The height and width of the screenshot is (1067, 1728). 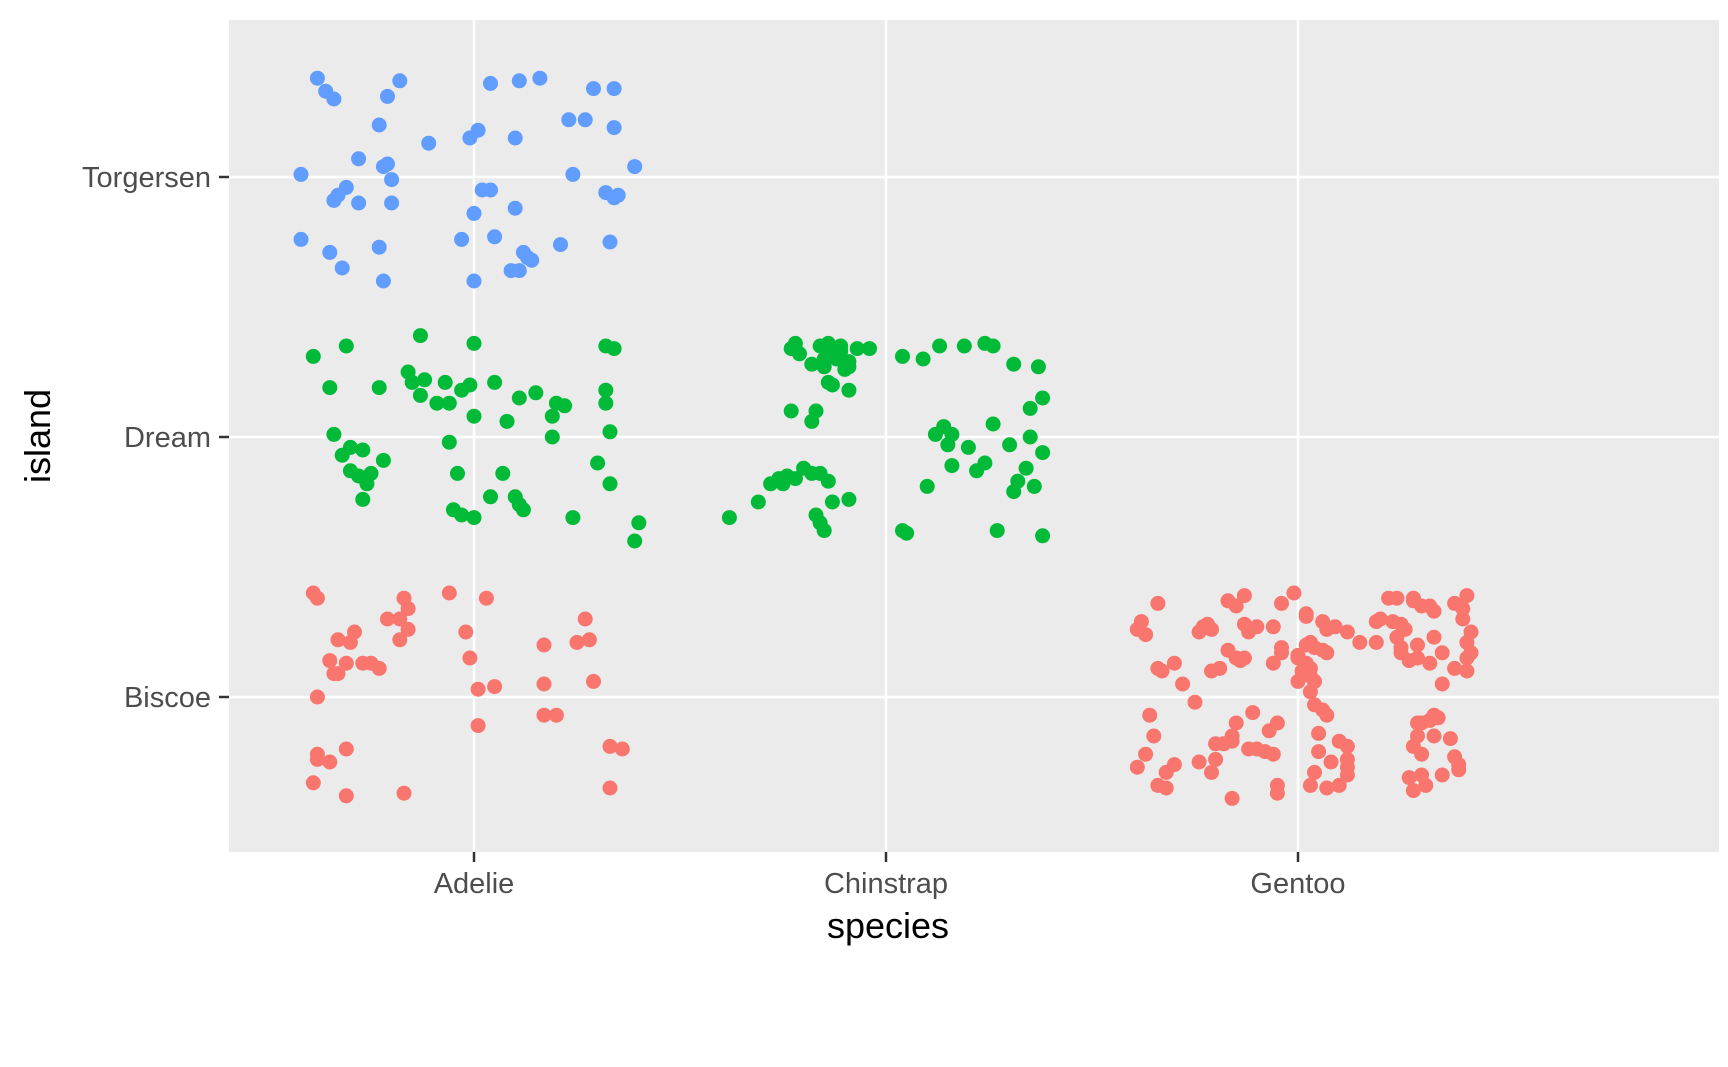 What do you see at coordinates (1297, 884) in the screenshot?
I see `x-tick-label: Gentoo` at bounding box center [1297, 884].